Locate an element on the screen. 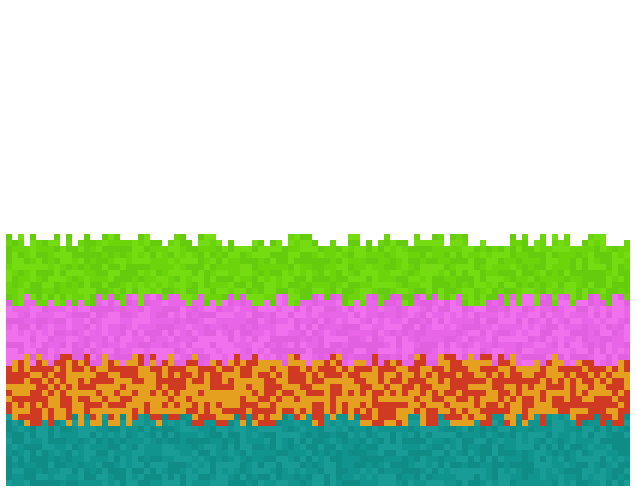  green-band is located at coordinates (318, 270).